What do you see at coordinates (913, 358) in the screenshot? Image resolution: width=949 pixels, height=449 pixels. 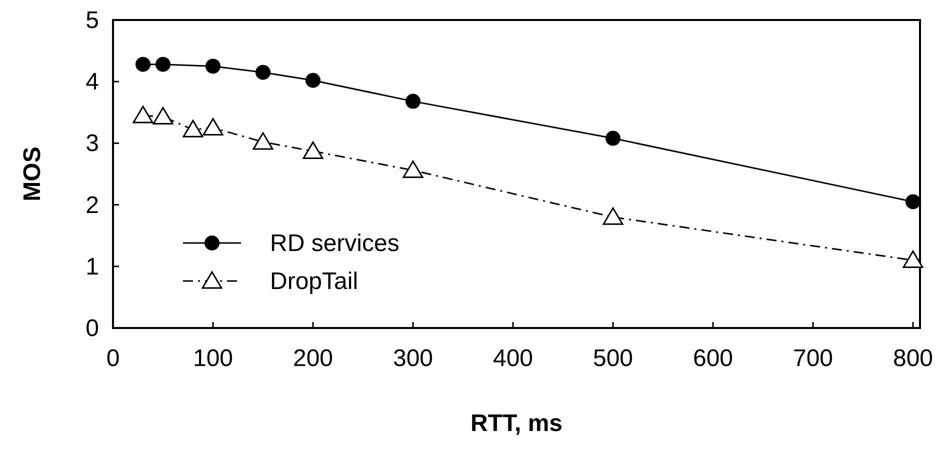 I see `x-tick-label: 800` at bounding box center [913, 358].